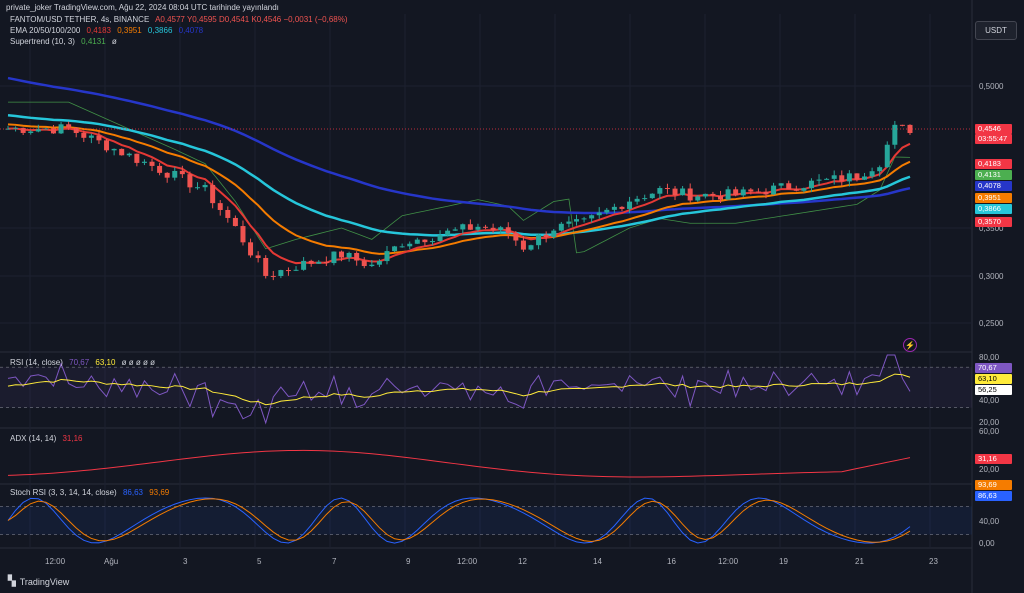 This screenshot has height=593, width=1024. Describe the element at coordinates (138, 362) in the screenshot. I see `rsi-rest: ø ø ø ø ø` at that location.